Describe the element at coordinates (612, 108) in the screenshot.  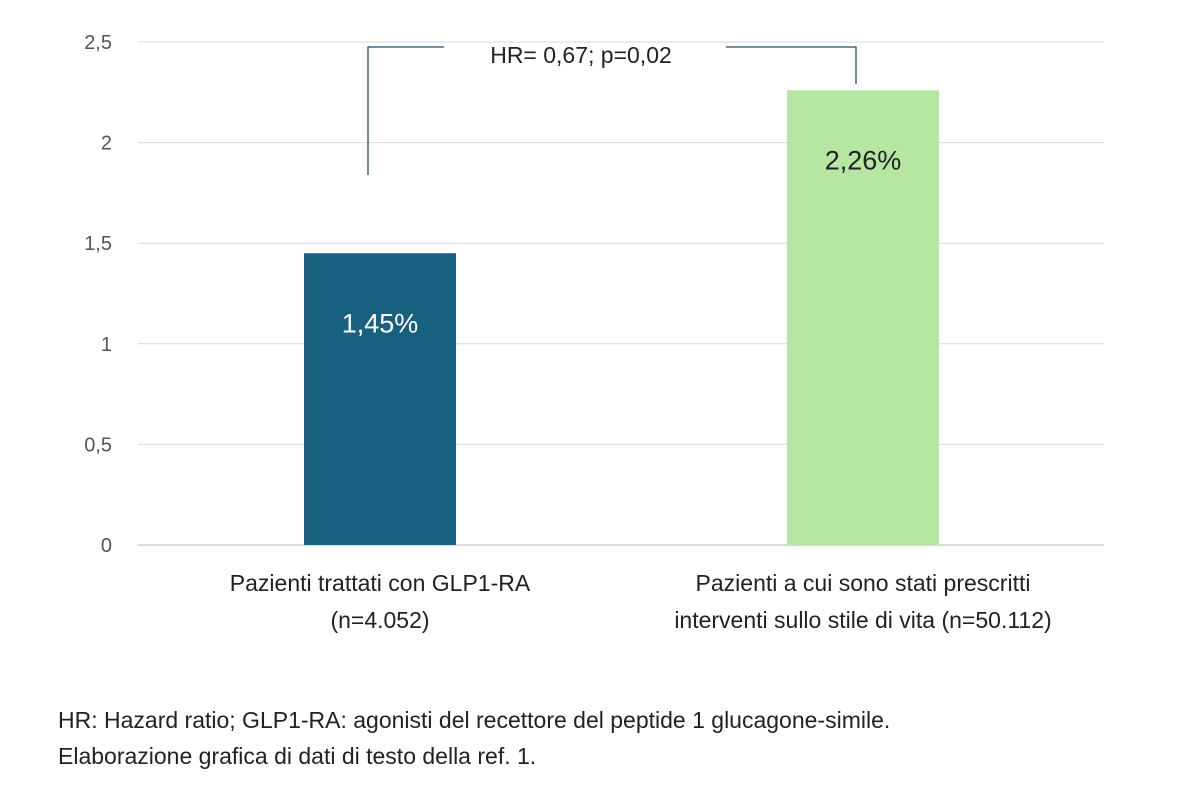
I see `hr-bracket: HR= 0,67; p=0,02` at that location.